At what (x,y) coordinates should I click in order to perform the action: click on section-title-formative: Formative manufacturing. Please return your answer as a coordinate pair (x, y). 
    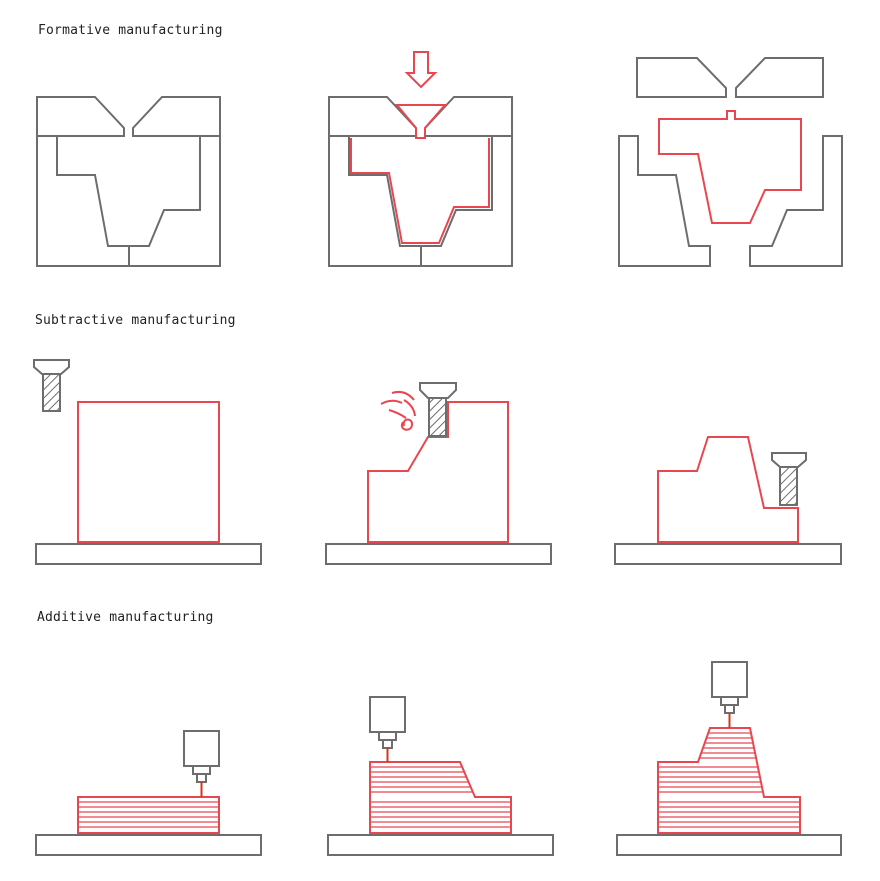
    Looking at the image, I should click on (130, 30).